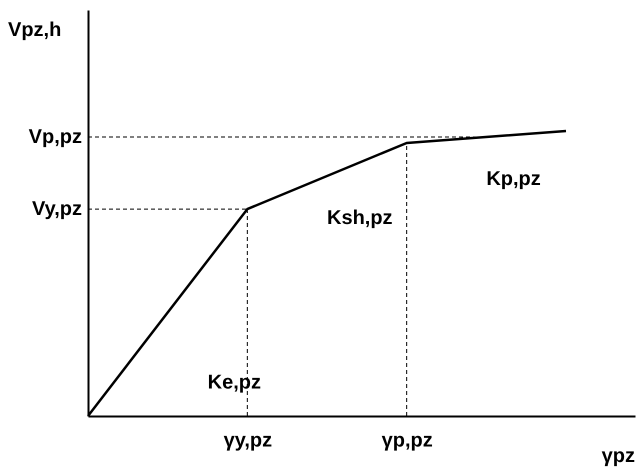  I want to click on annotation: Ksh,pz, so click(360, 218).